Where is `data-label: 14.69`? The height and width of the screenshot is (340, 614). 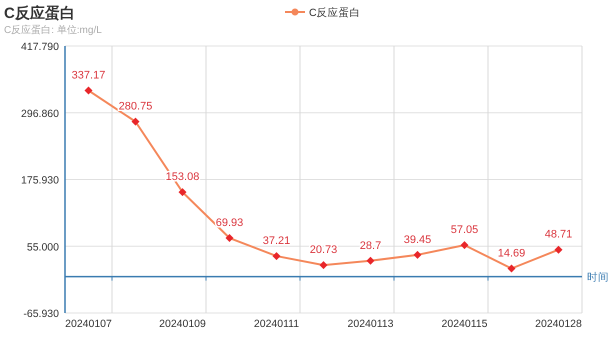
data-label: 14.69 is located at coordinates (512, 254).